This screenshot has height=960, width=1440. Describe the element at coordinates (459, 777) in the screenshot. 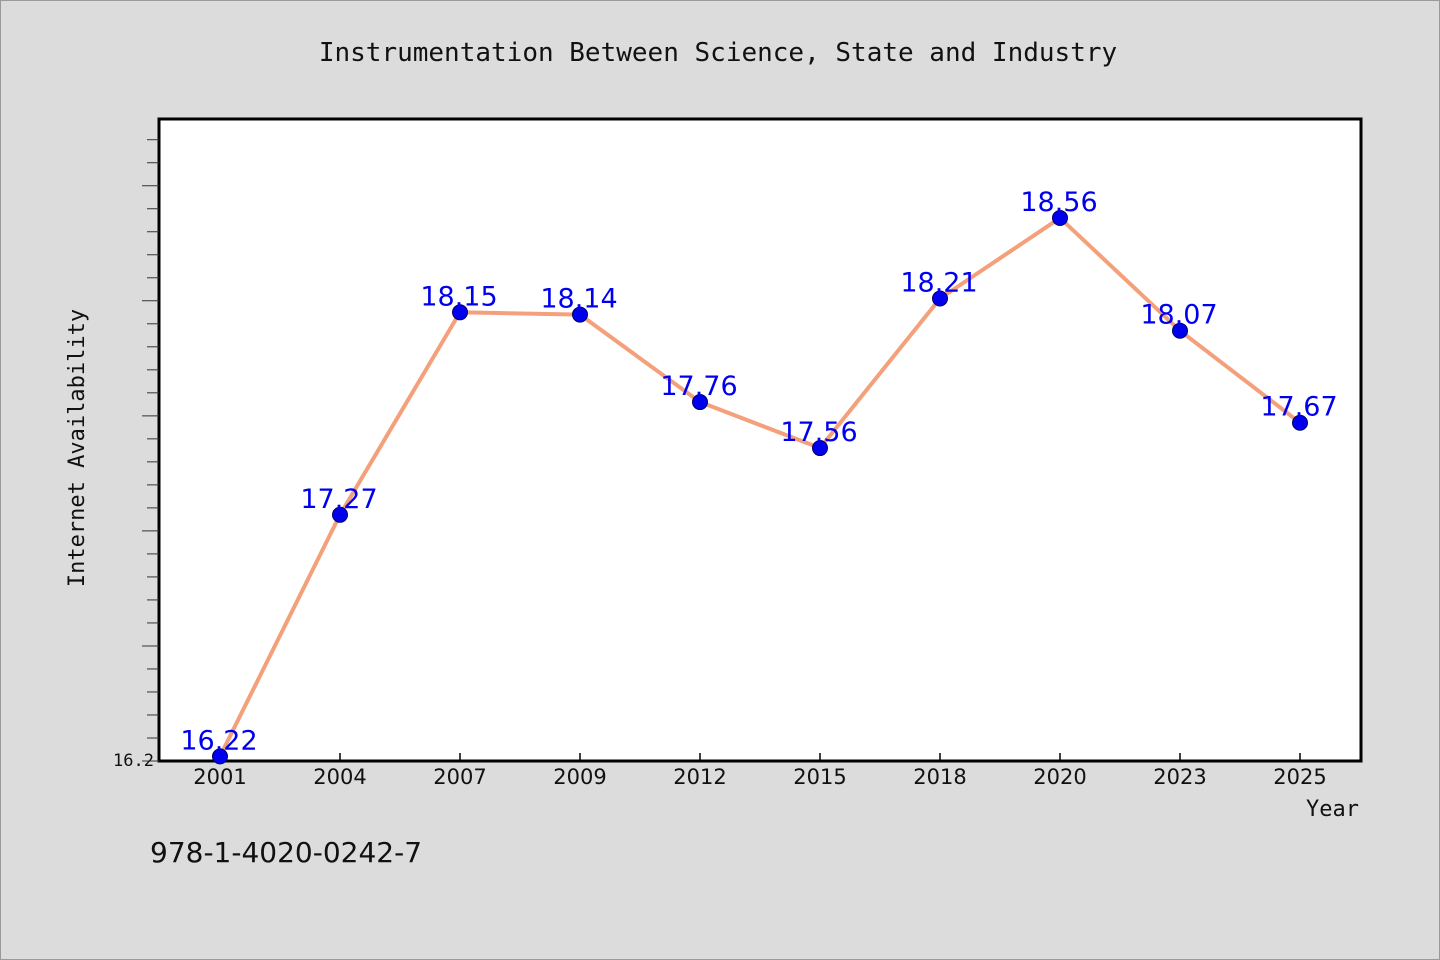

I see `x-tick-label: 2007` at that location.